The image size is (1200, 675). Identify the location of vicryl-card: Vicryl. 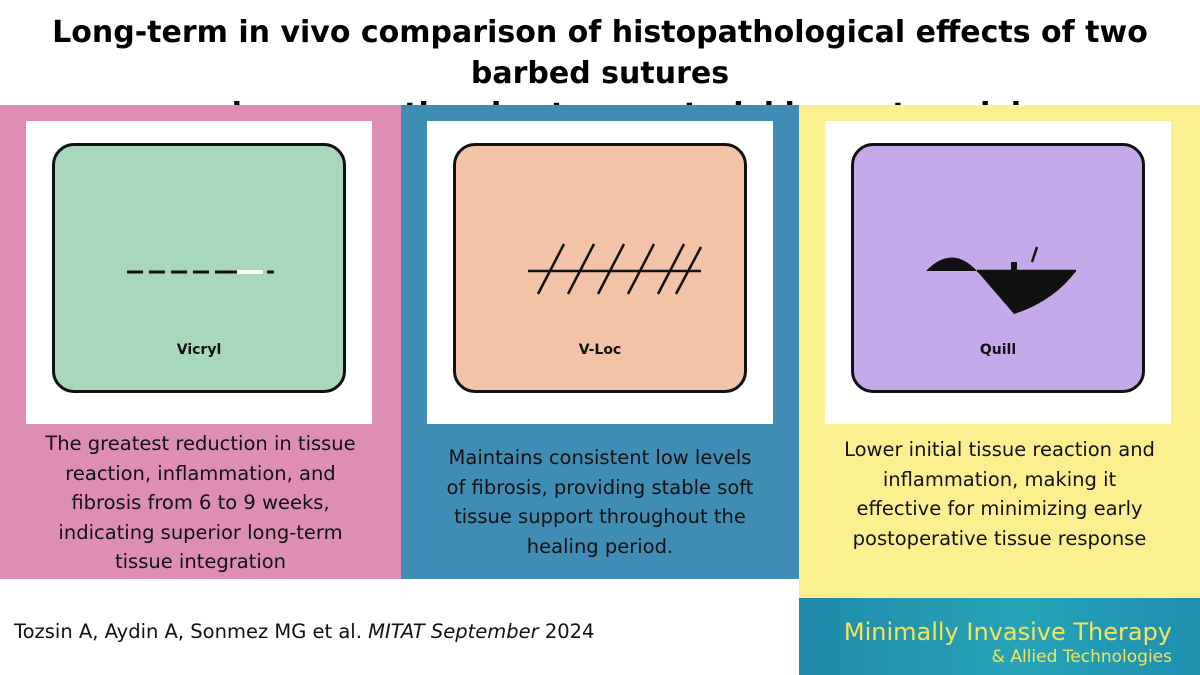
(199, 272).